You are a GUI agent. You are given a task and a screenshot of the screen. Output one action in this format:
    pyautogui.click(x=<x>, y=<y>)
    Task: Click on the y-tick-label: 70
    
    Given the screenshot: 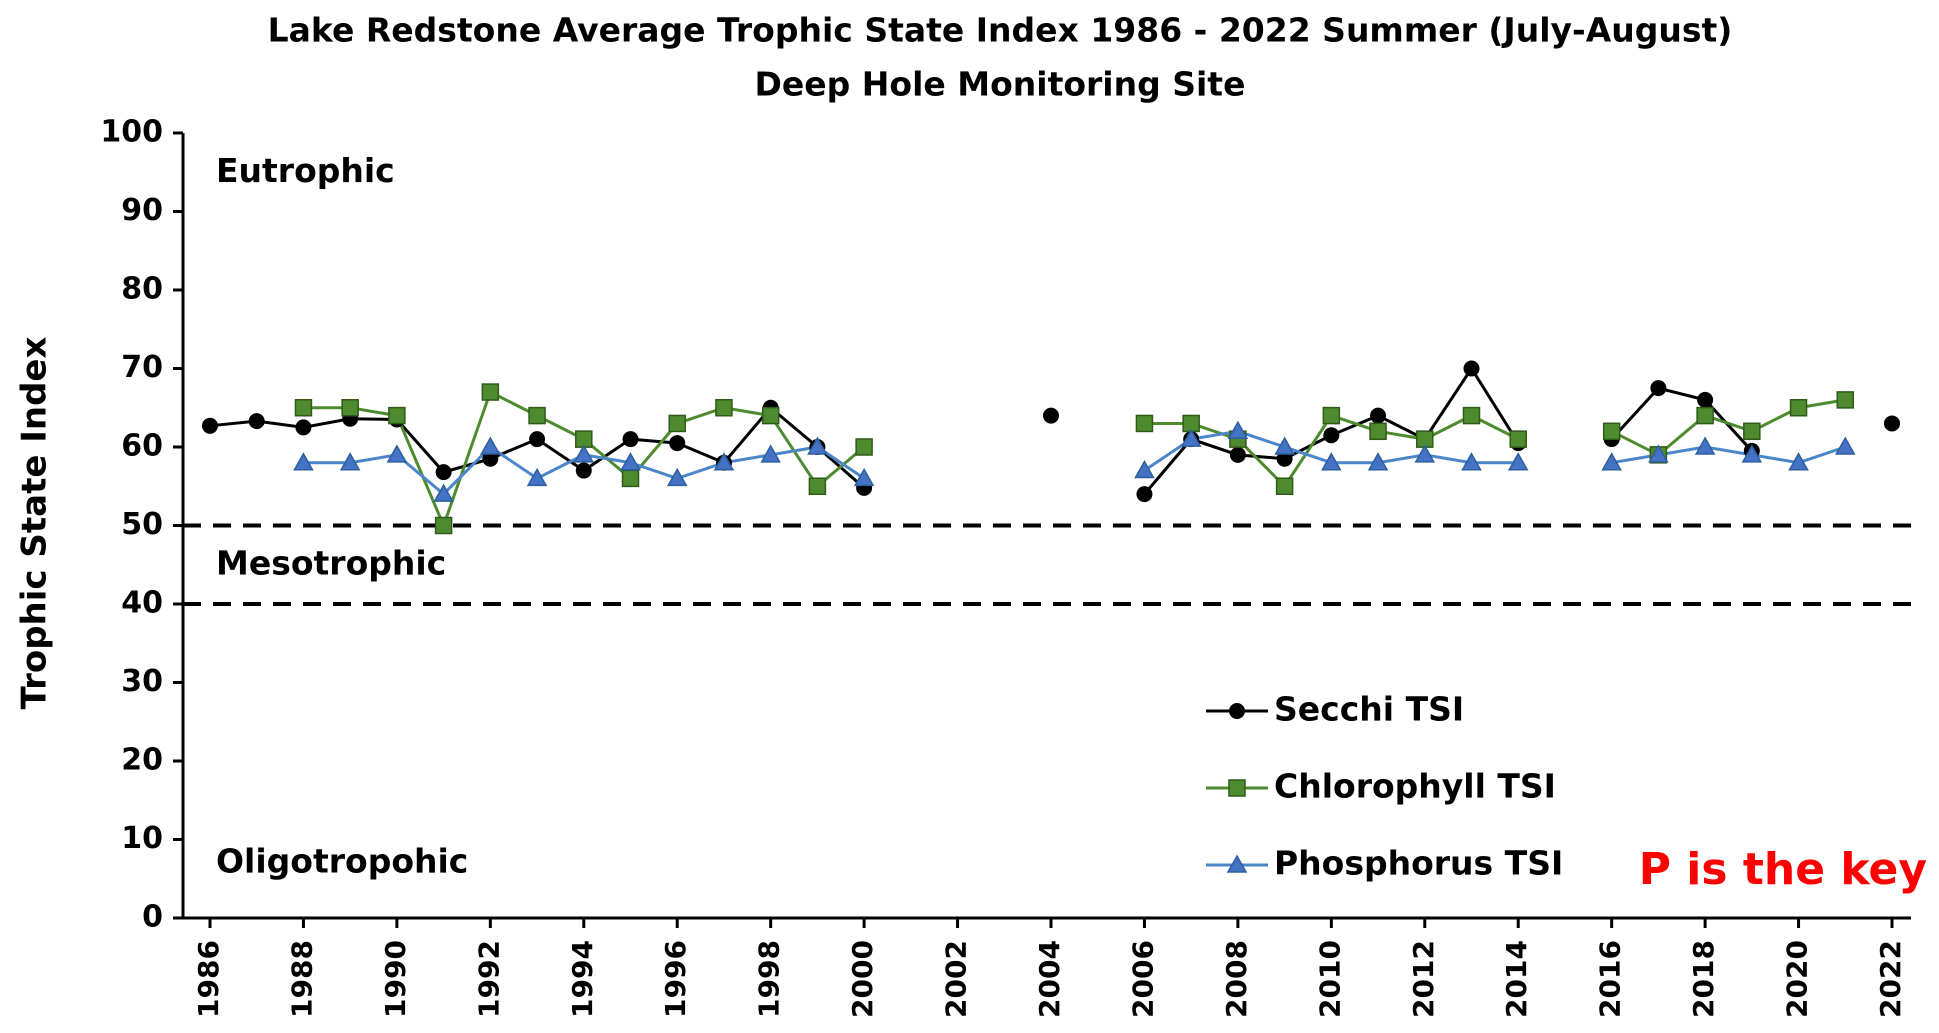 What is the action you would take?
    pyautogui.click(x=142, y=367)
    